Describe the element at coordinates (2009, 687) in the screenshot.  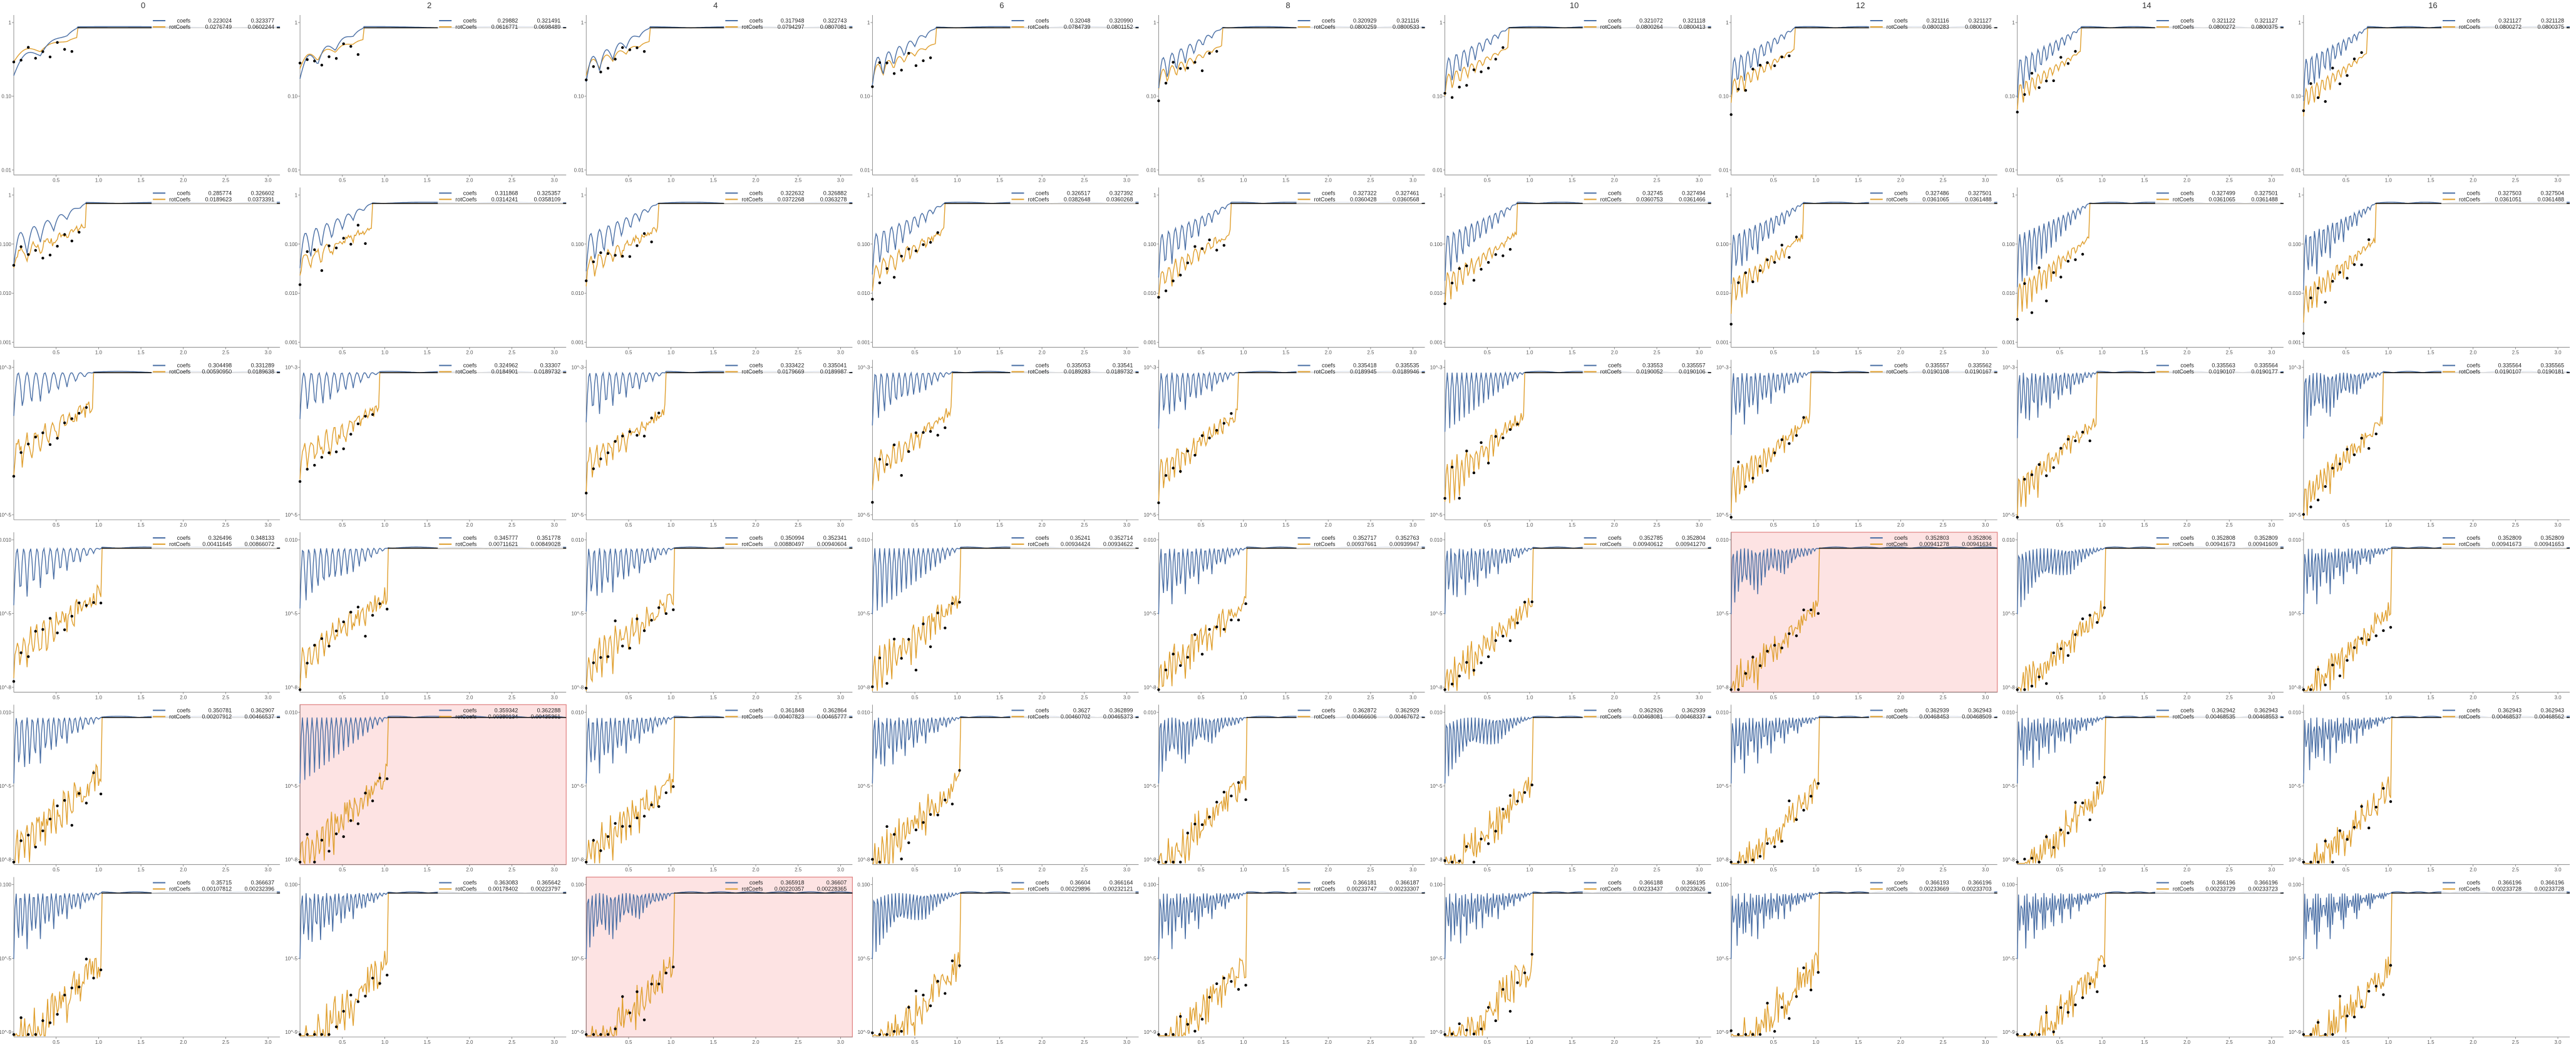
I see `y-tick-label: 10^-8` at that location.